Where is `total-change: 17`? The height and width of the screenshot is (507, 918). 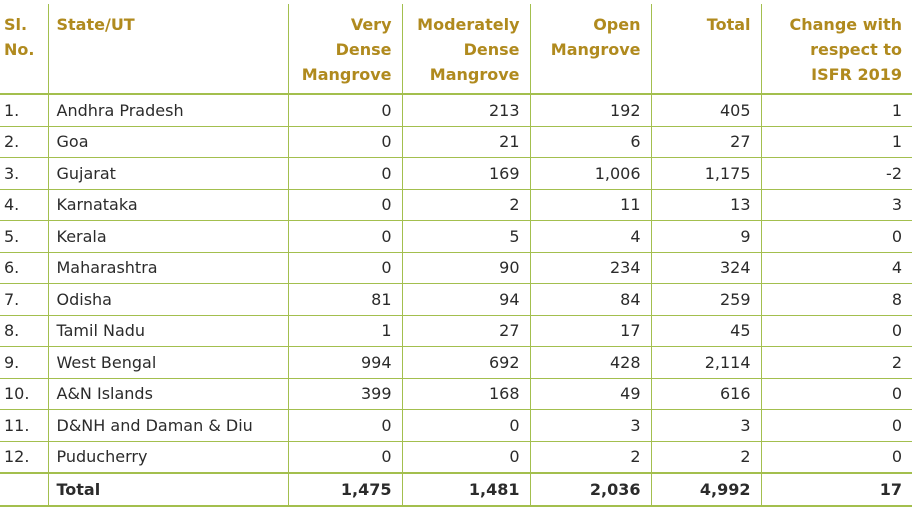 total-change: 17 is located at coordinates (836, 489).